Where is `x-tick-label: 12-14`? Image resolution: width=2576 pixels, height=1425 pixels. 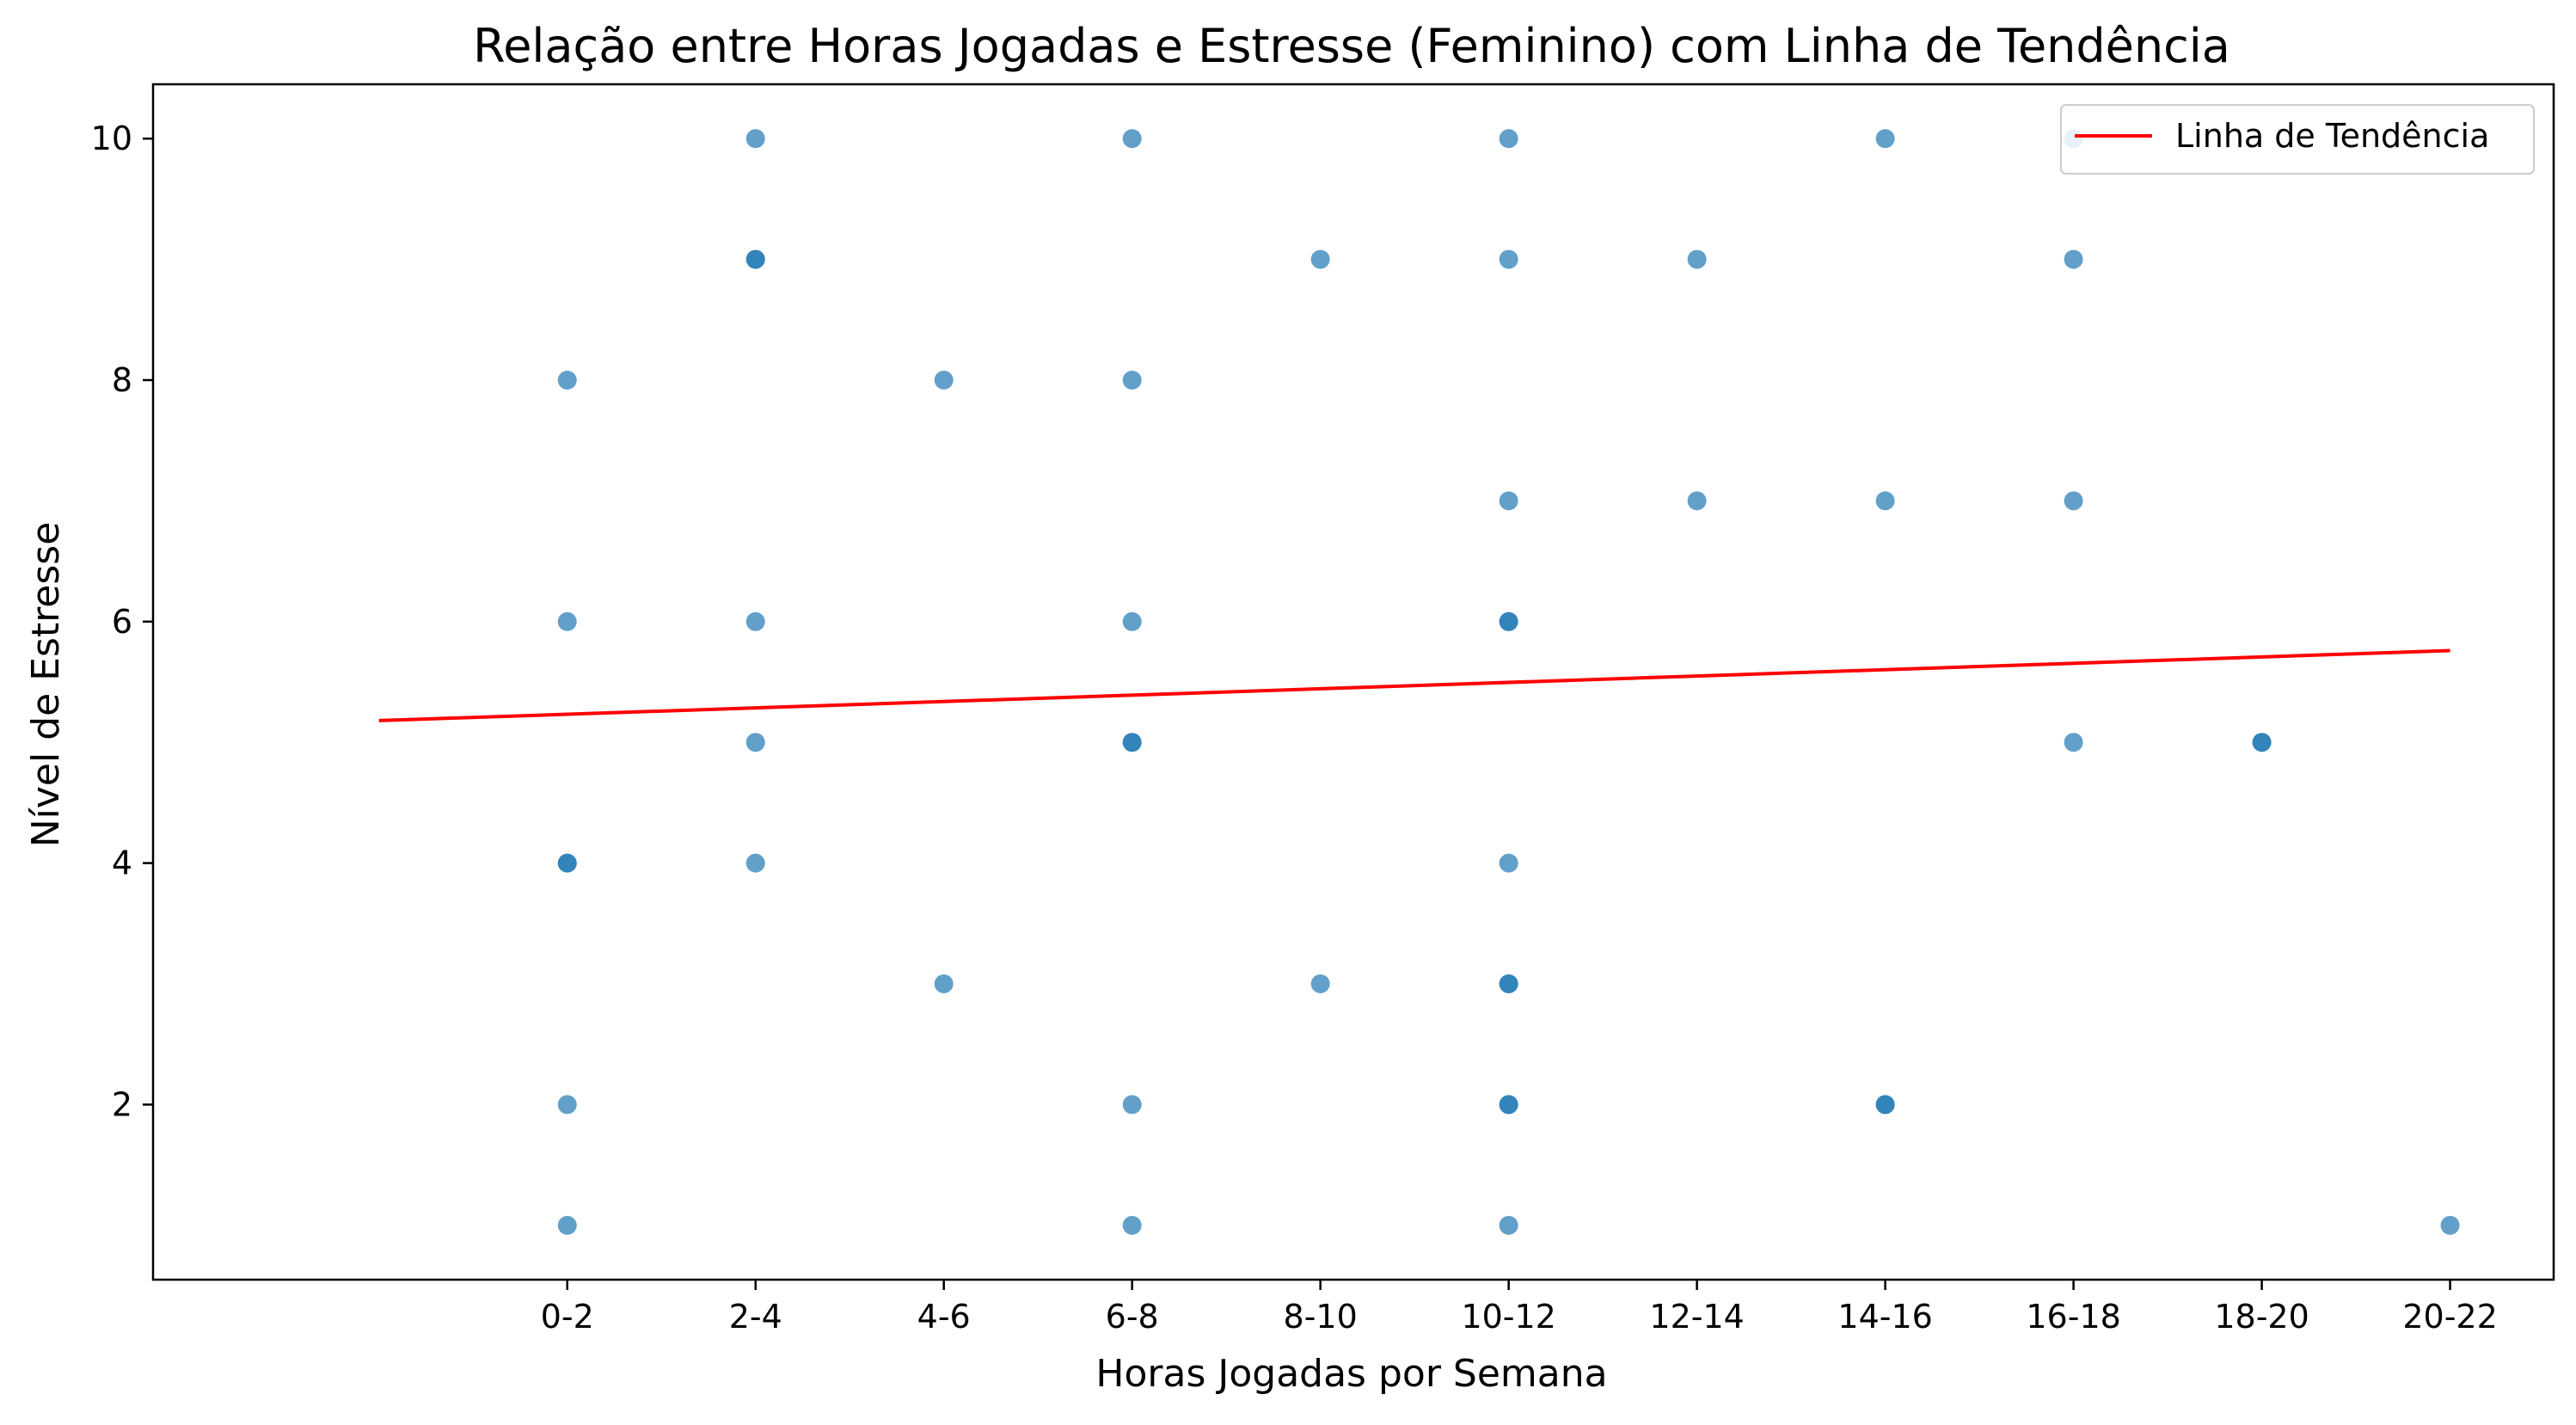 x-tick-label: 12-14 is located at coordinates (1696, 1317).